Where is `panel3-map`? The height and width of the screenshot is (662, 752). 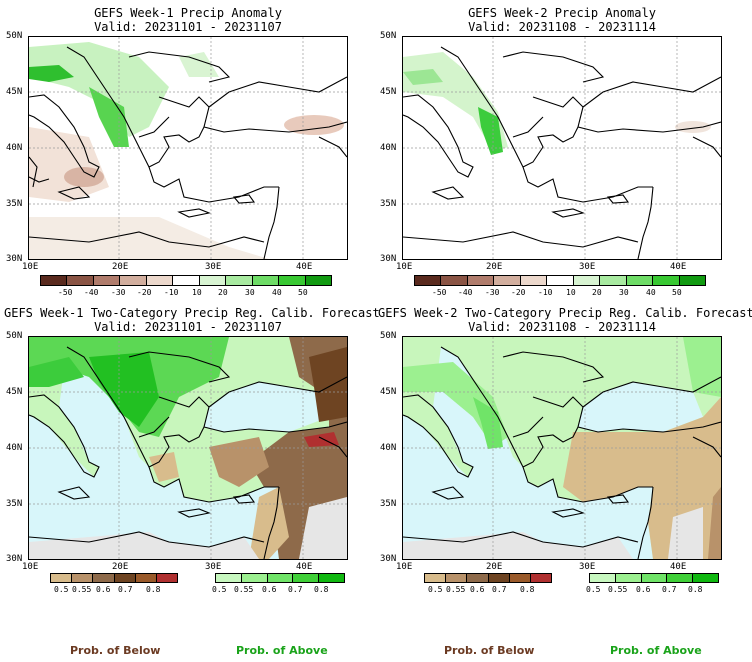 panel3-map is located at coordinates (188, 448).